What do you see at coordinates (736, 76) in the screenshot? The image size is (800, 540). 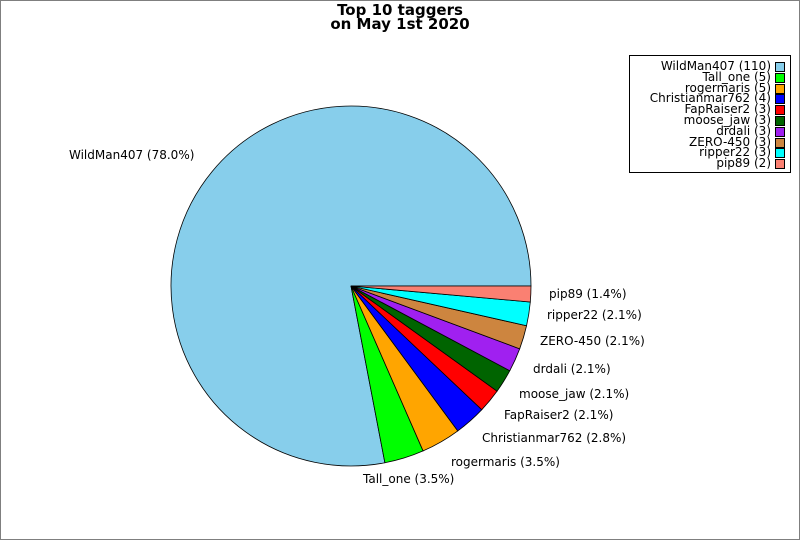 I see `legend-label: Tall_one (5)` at bounding box center [736, 76].